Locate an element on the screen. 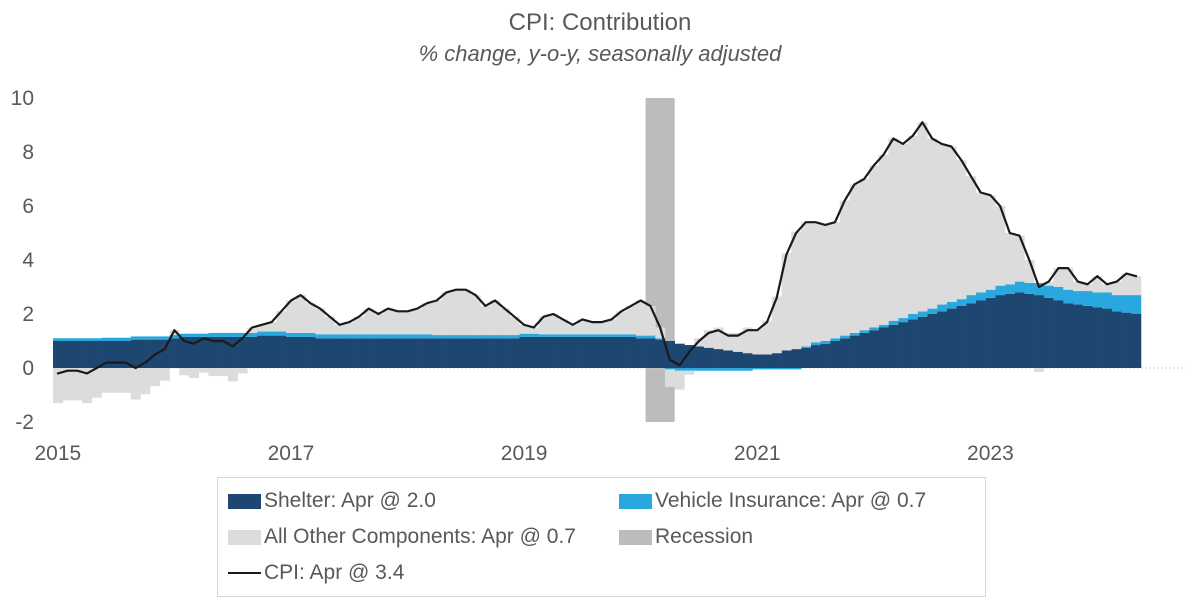 The height and width of the screenshot is (600, 1200). y-axis-labels: 10 8 6 4 2 0 -2 is located at coordinates (23, 260).